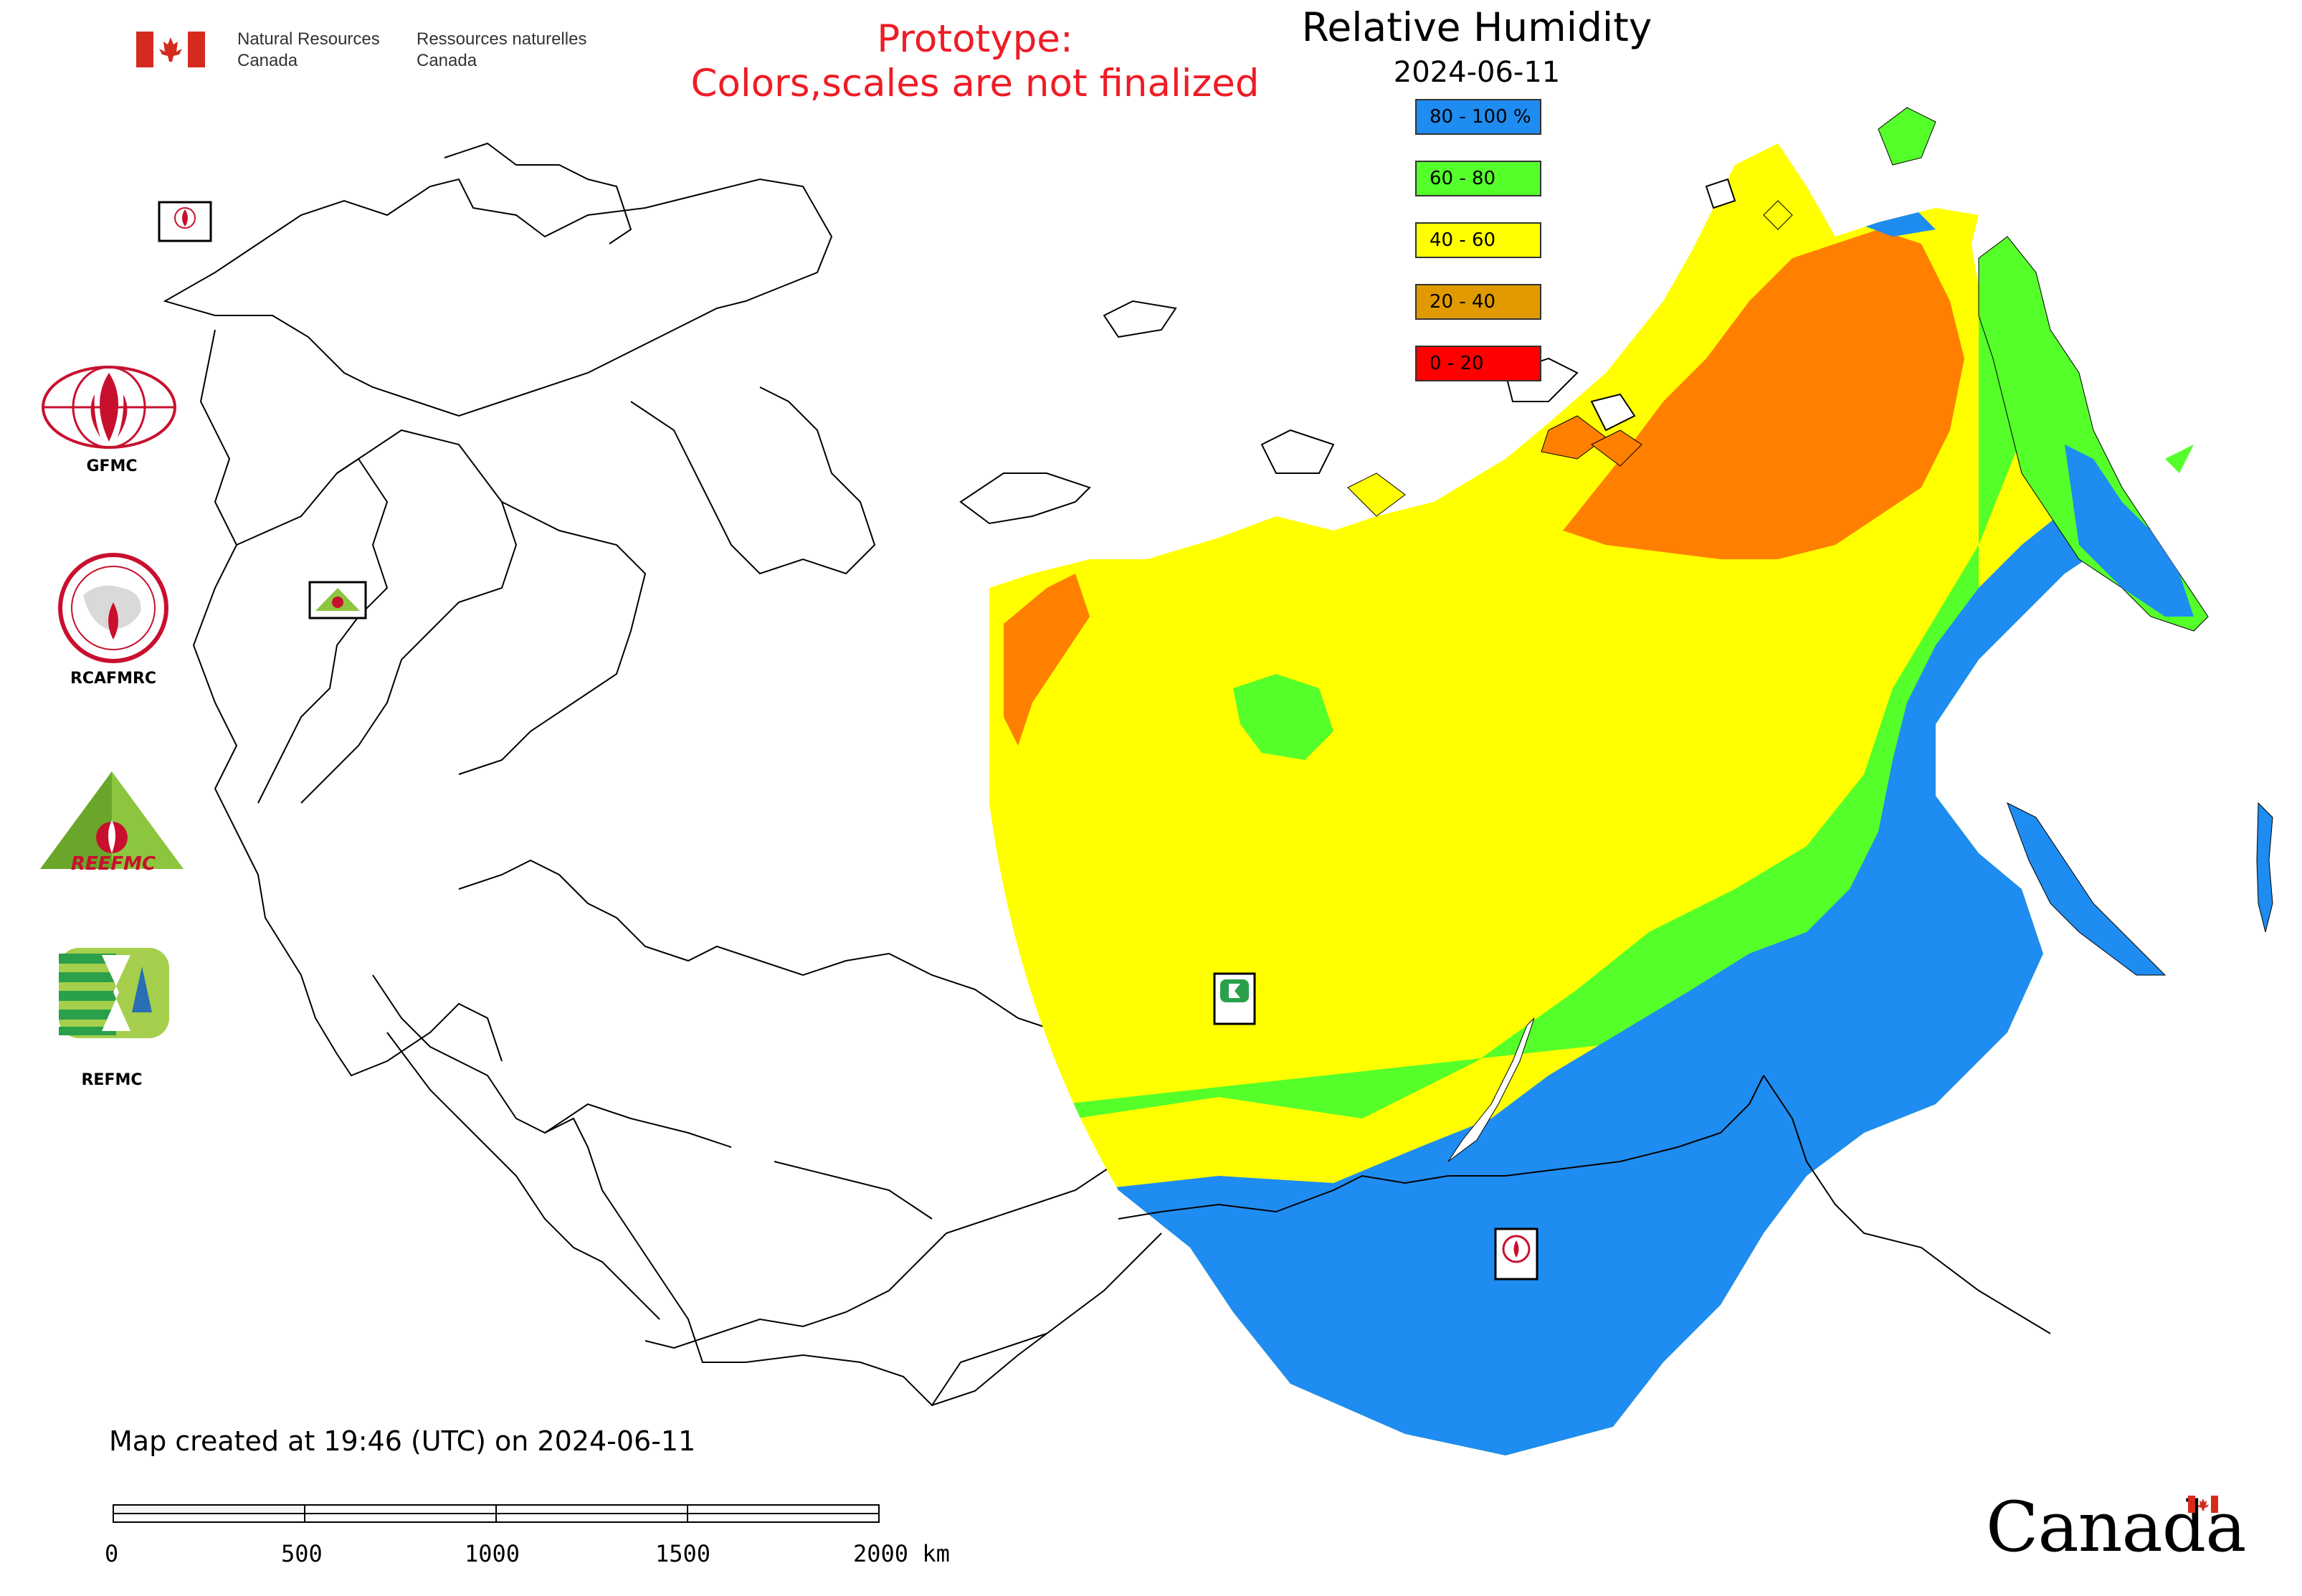 The height and width of the screenshot is (1596, 2302). What do you see at coordinates (113, 608) in the screenshot?
I see `rcafmrc-logo-icon` at bounding box center [113, 608].